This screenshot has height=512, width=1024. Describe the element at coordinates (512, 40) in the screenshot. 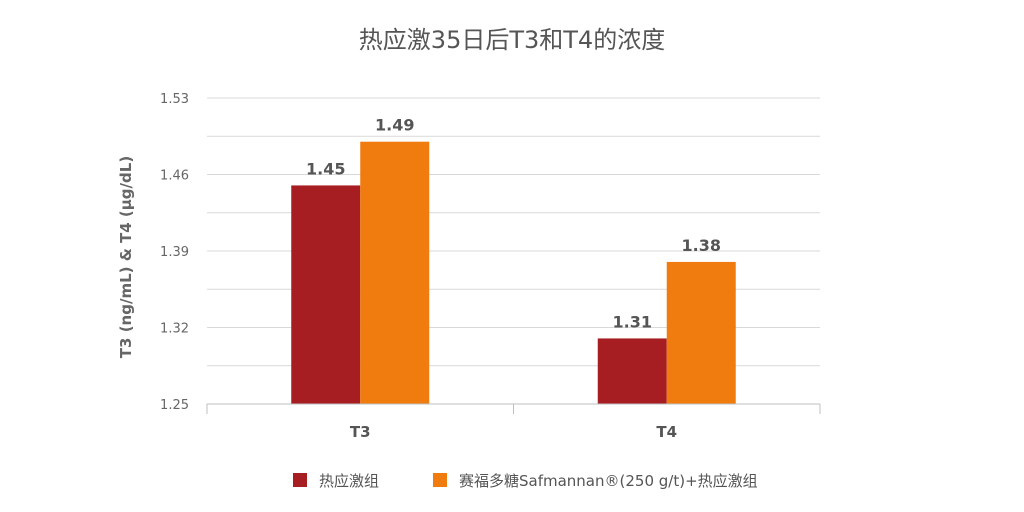

I see `chart-title: 热应激35日后T3和T4的浓度` at that location.